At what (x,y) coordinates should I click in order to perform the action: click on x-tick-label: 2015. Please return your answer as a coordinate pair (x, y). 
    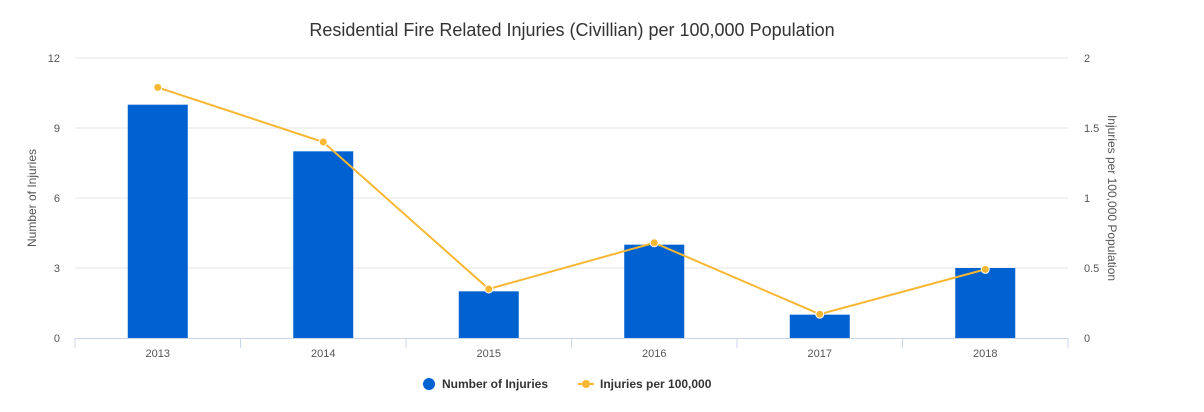
    Looking at the image, I should click on (489, 354).